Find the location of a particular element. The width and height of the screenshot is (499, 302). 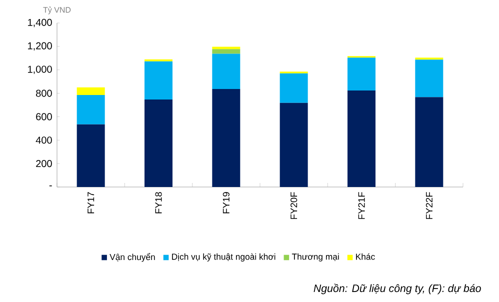

y-tick-label: 400 is located at coordinates (44, 140).